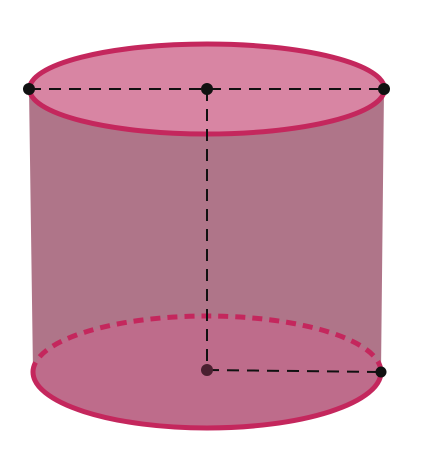 This screenshot has height=464, width=429. Describe the element at coordinates (207, 89) in the screenshot. I see `point-top-center` at that location.